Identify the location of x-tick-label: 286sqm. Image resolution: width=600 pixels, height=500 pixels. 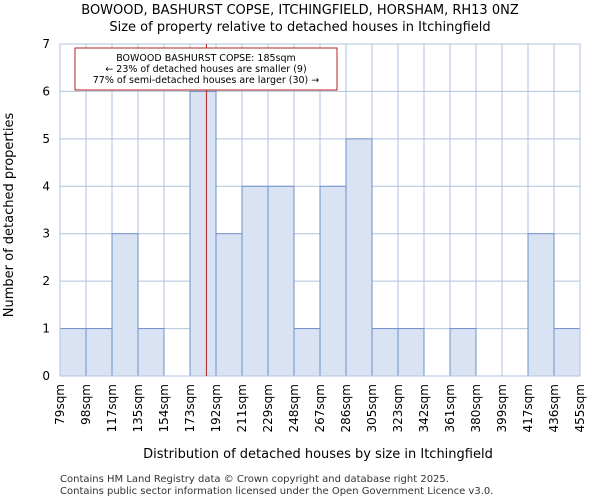
(346, 408).